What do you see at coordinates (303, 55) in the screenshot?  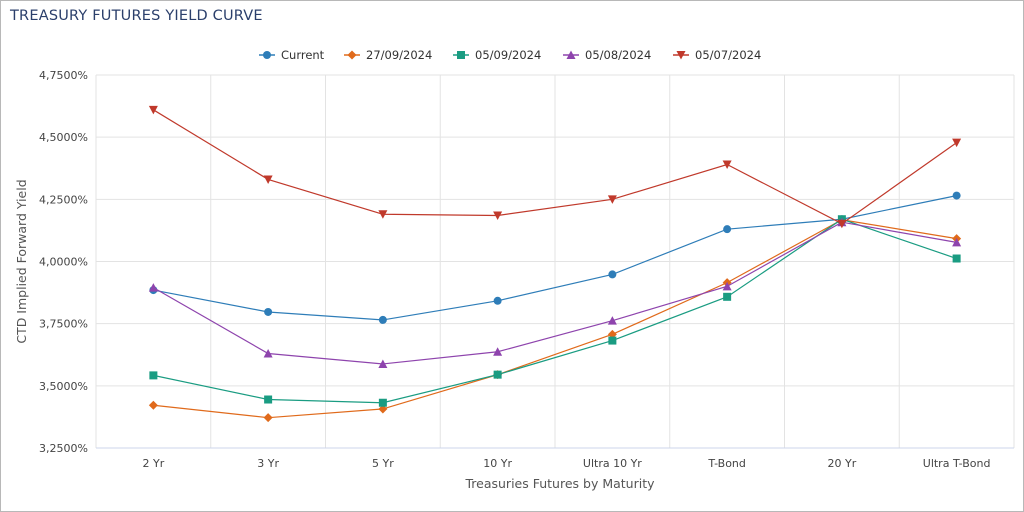 I see `legend-label: Current` at bounding box center [303, 55].